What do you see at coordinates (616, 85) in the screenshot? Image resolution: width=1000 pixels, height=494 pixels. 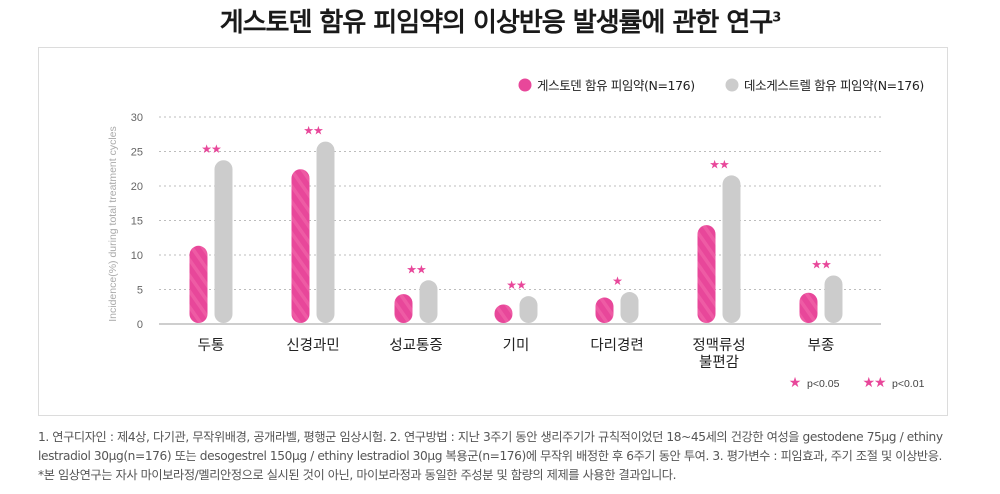 I see `legend-label-gestodene: 게스토덴 함유 피임약(N=176)` at bounding box center [616, 85].